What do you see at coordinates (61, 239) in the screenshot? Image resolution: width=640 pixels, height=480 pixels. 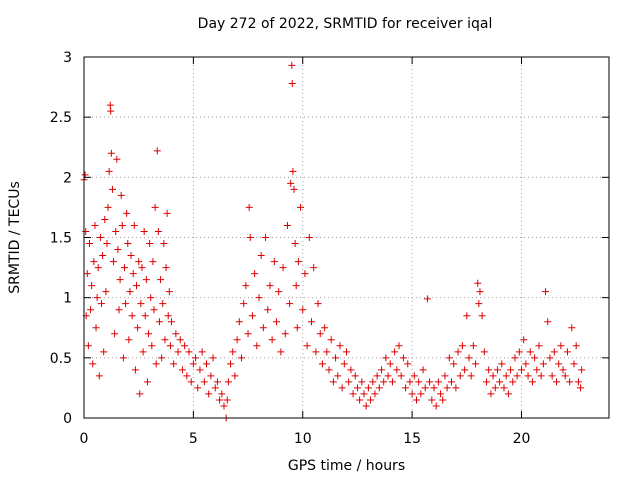 I see `y-tick-label: 1.5` at bounding box center [61, 239].